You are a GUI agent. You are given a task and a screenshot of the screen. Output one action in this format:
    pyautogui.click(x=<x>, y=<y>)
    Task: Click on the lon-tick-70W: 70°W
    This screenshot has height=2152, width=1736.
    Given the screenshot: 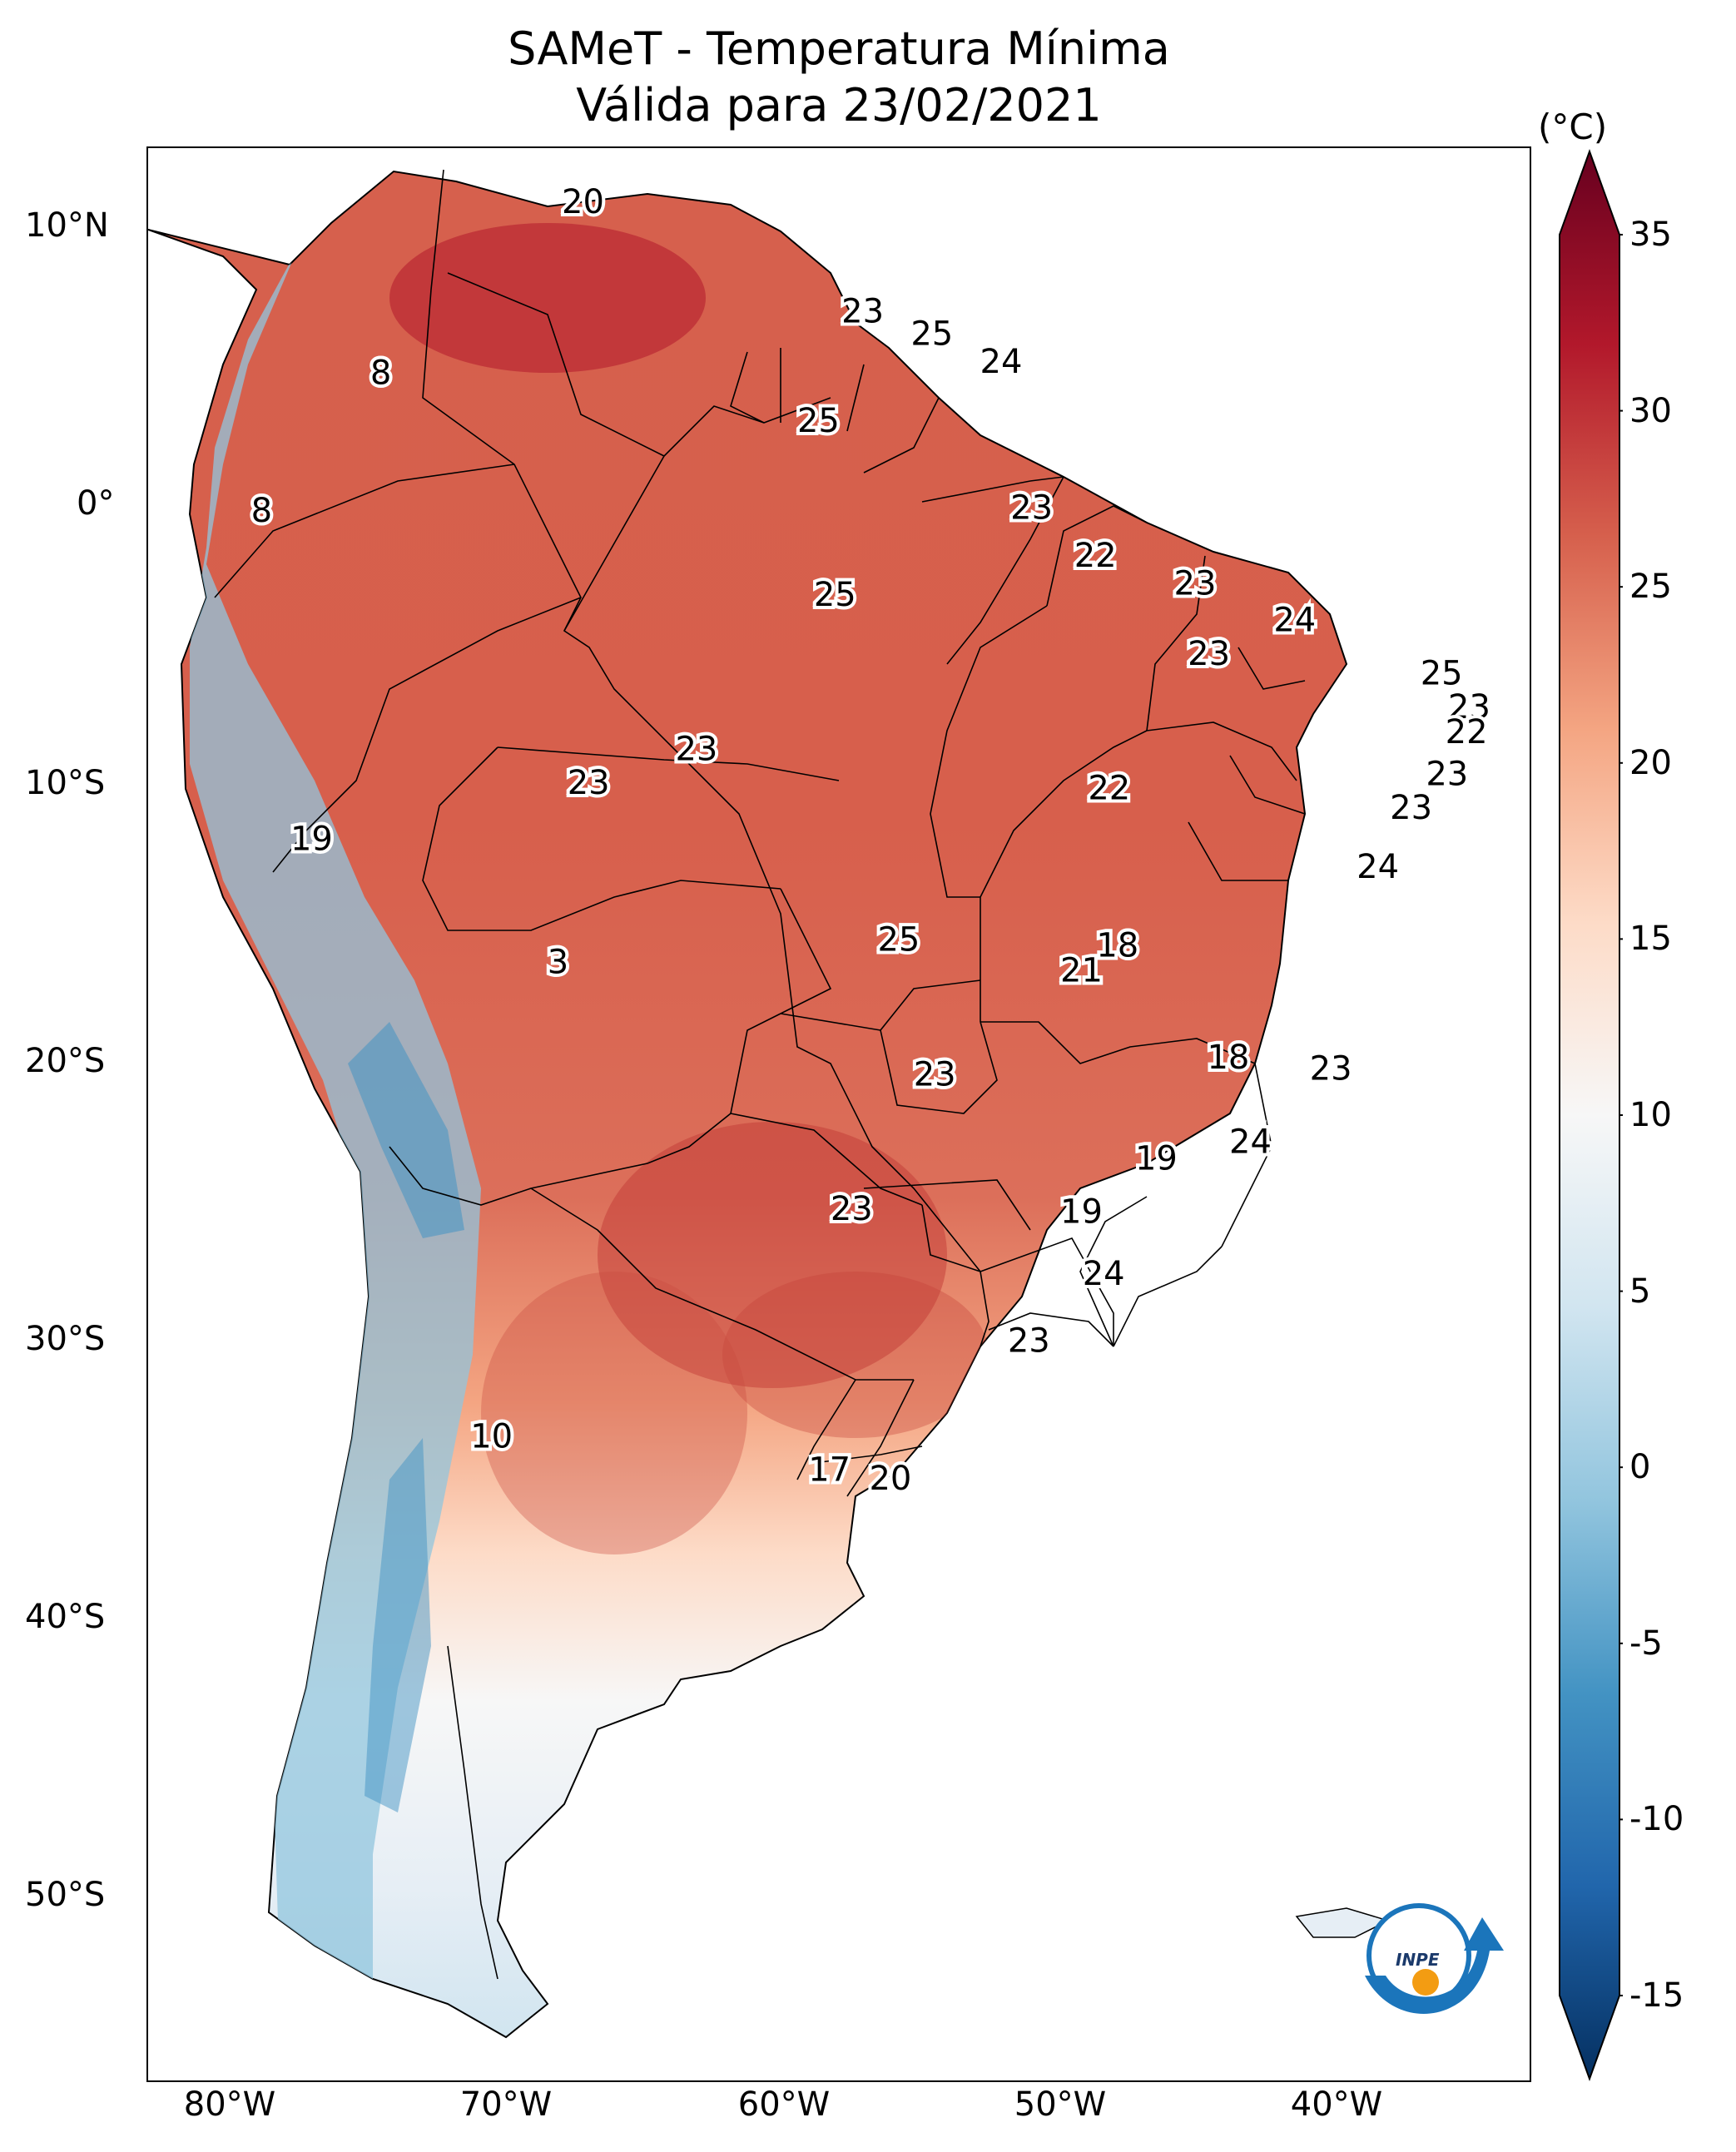 What is the action you would take?
    pyautogui.click(x=506, y=2104)
    